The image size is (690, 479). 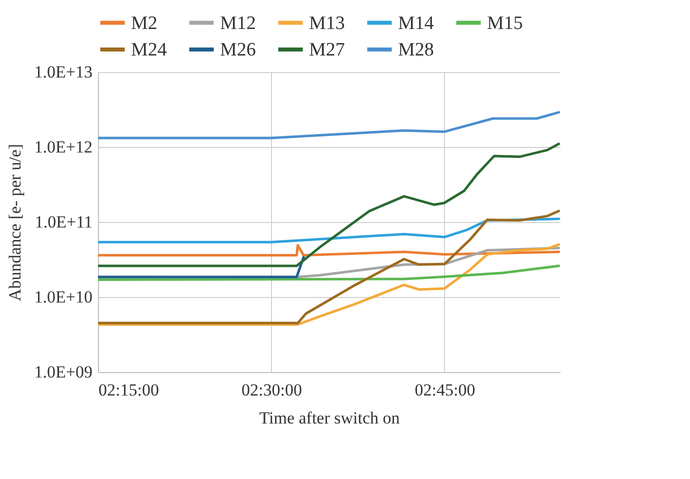 I want to click on y-tick-label: 1.0E+11, so click(x=63, y=222).